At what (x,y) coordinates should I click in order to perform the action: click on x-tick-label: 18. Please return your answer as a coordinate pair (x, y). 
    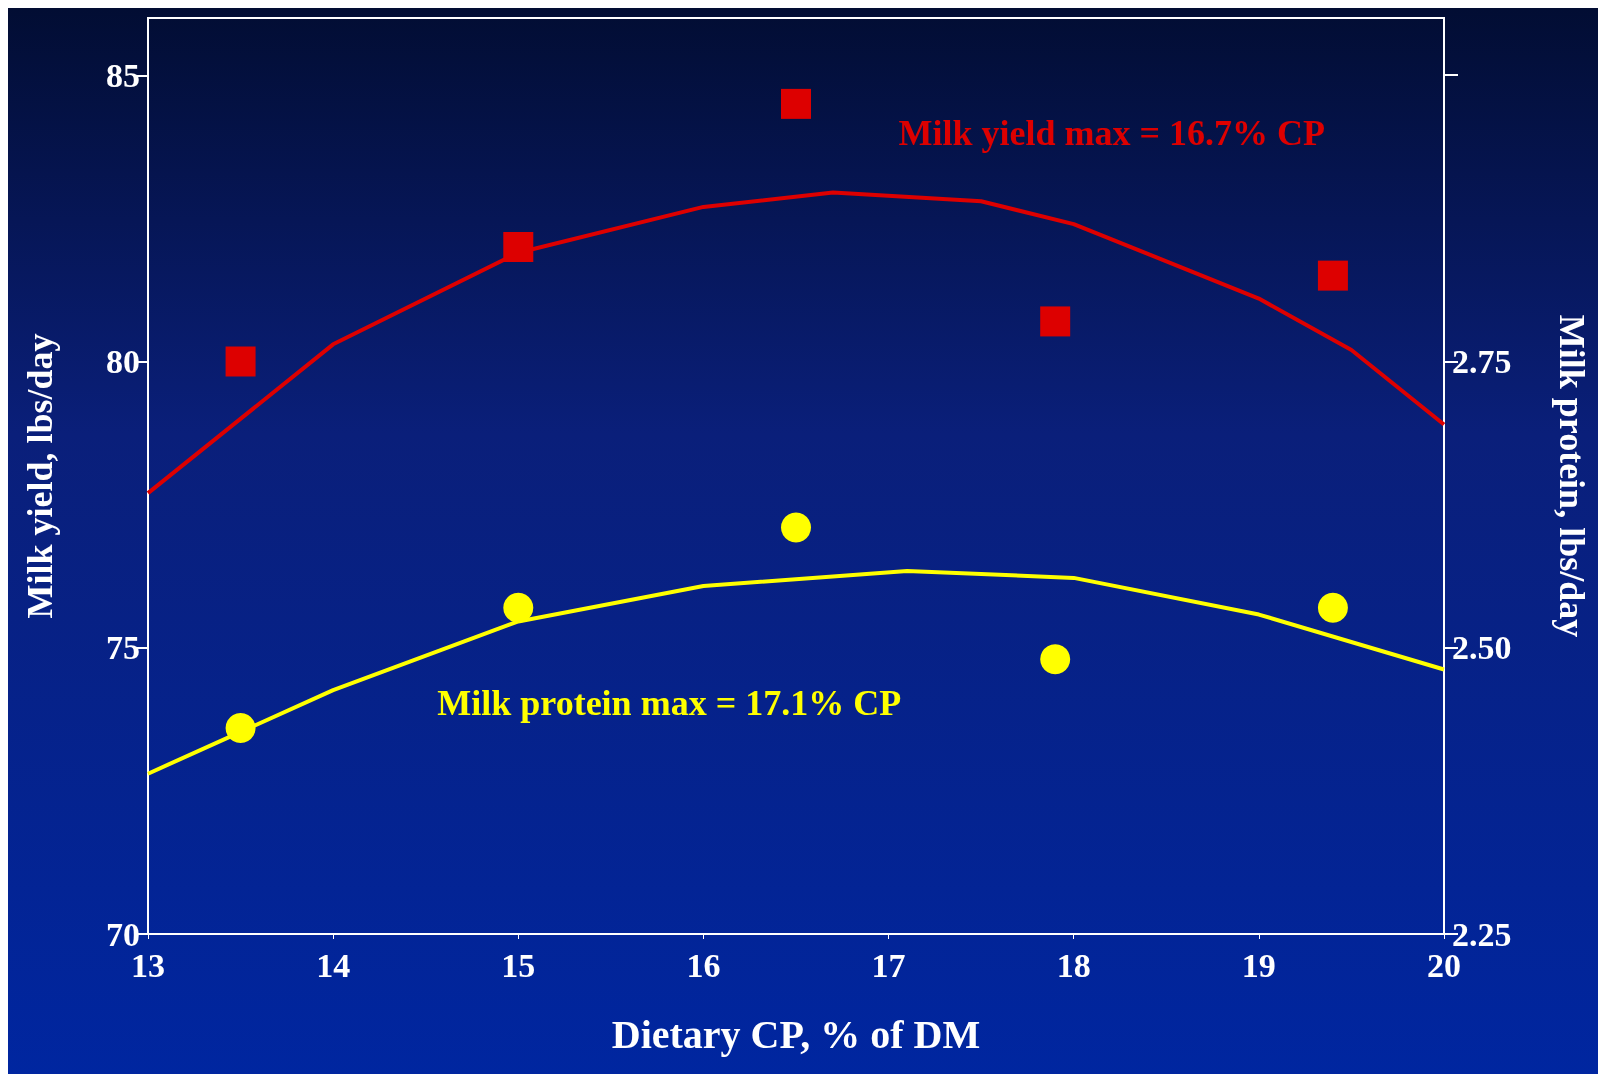
    Looking at the image, I should click on (1073, 965).